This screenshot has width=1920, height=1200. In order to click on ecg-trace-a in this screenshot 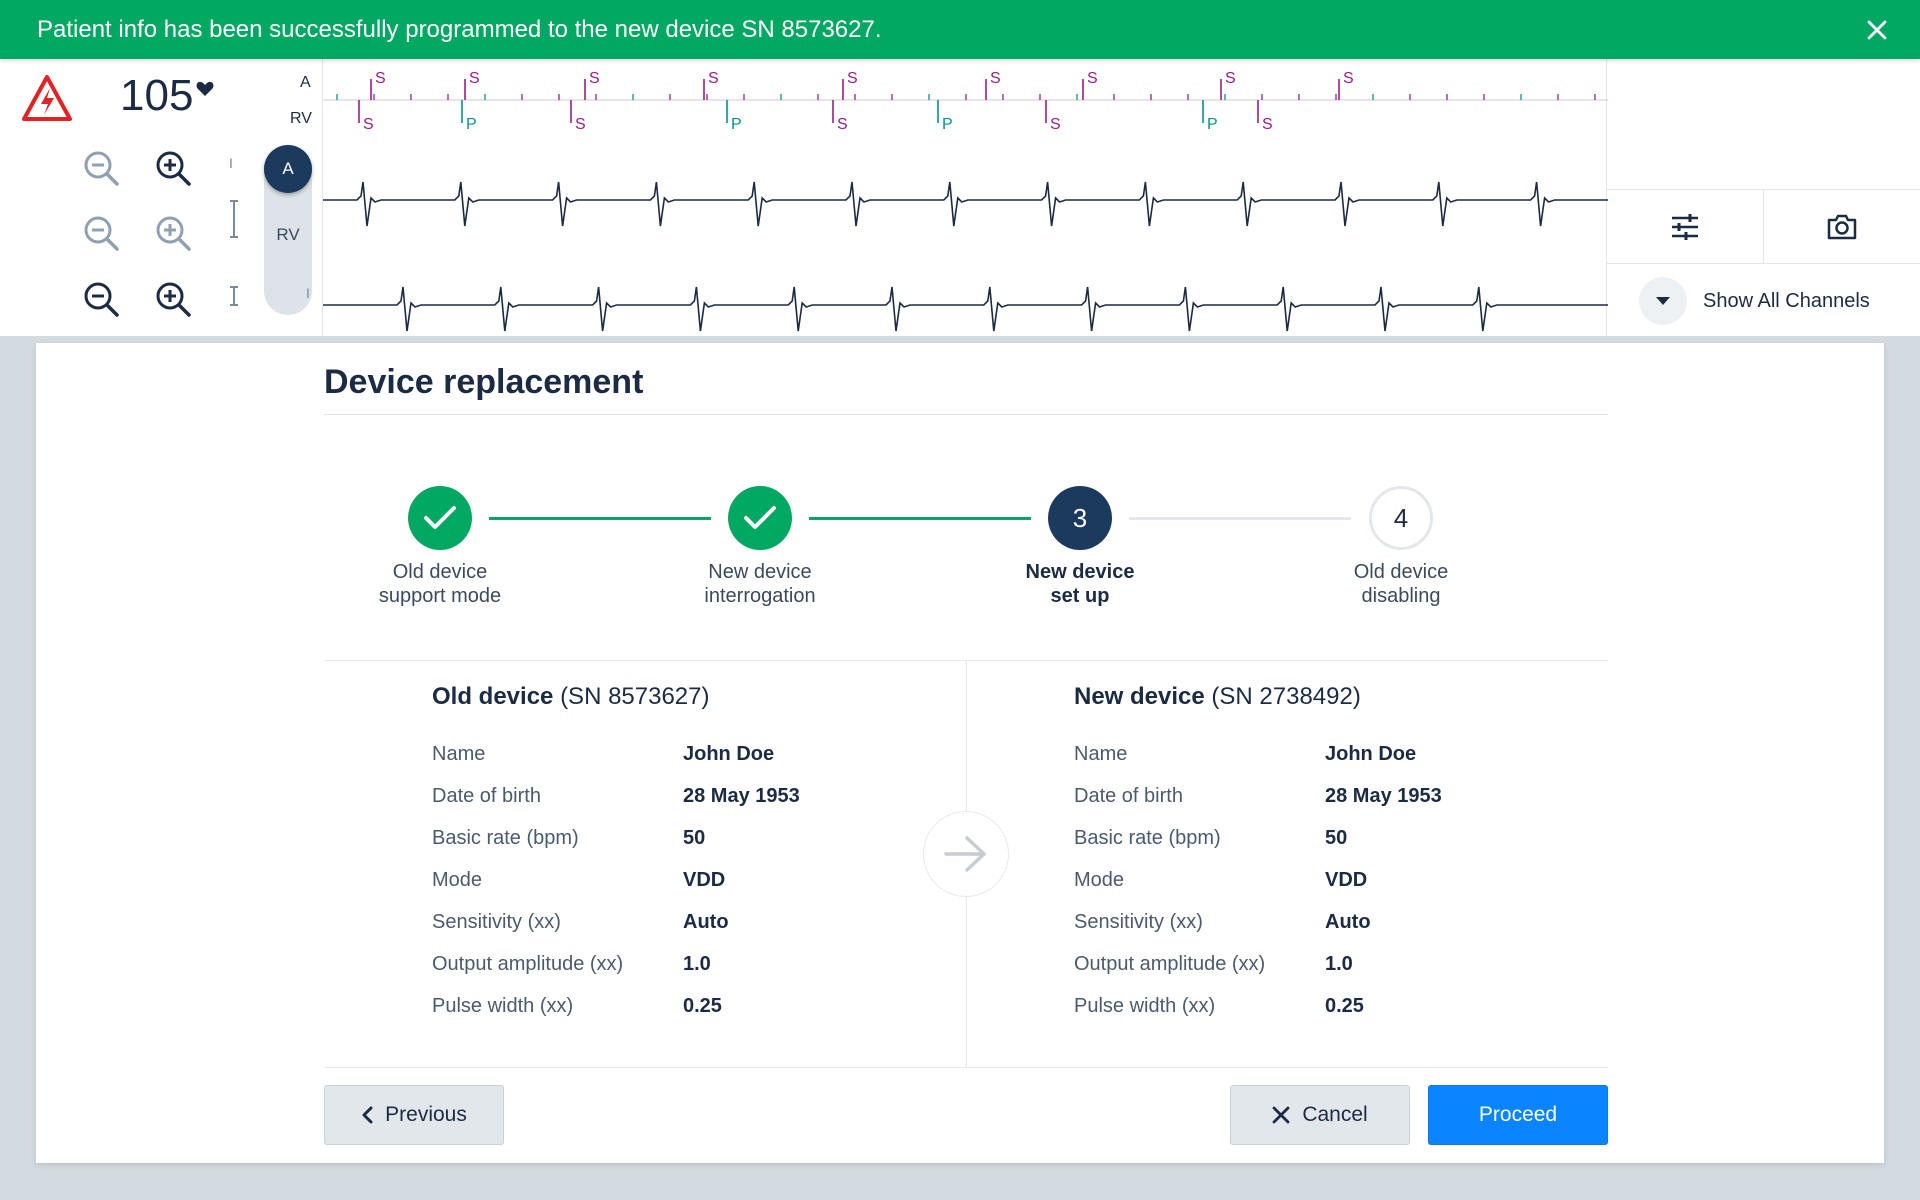, I will do `click(965, 204)`.